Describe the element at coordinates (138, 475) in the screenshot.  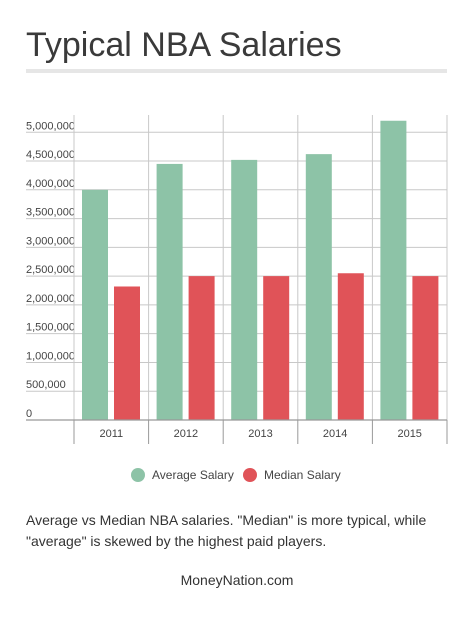
I see `legend-average-swatch` at that location.